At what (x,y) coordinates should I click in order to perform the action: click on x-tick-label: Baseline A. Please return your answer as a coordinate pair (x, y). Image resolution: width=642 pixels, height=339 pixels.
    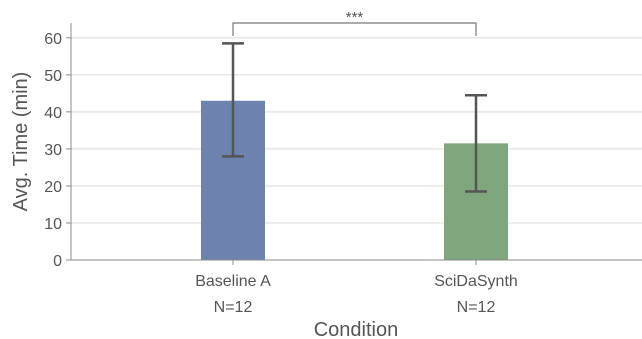
    Looking at the image, I should click on (233, 281).